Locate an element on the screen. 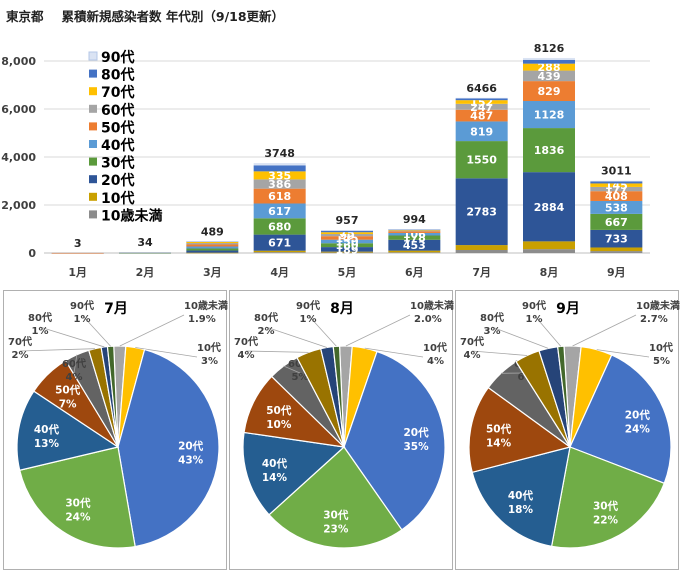 This screenshot has width=681, height=572. bar-total-label: 8126 is located at coordinates (549, 48).